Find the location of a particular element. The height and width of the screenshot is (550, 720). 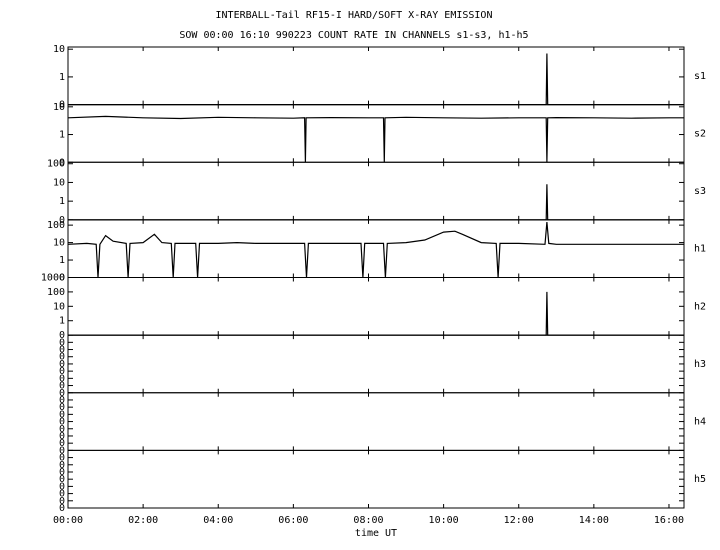

x-tick-label: 00:00 is located at coordinates (68, 520).